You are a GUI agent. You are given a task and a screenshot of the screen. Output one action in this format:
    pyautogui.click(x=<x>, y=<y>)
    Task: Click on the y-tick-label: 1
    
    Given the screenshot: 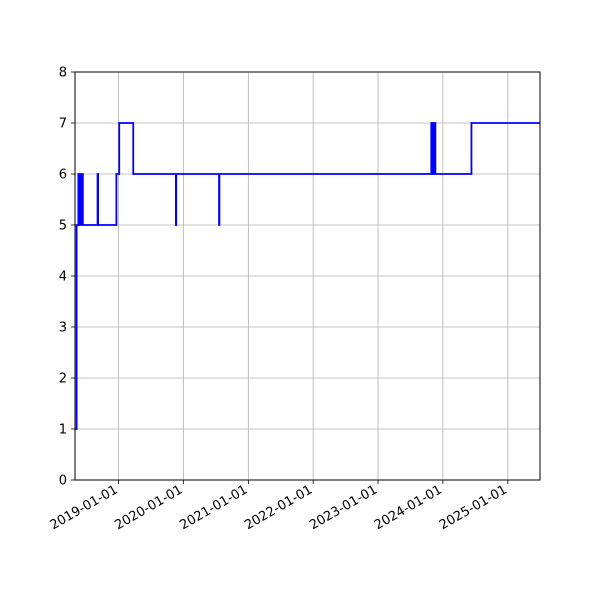 What is the action you would take?
    pyautogui.click(x=63, y=430)
    